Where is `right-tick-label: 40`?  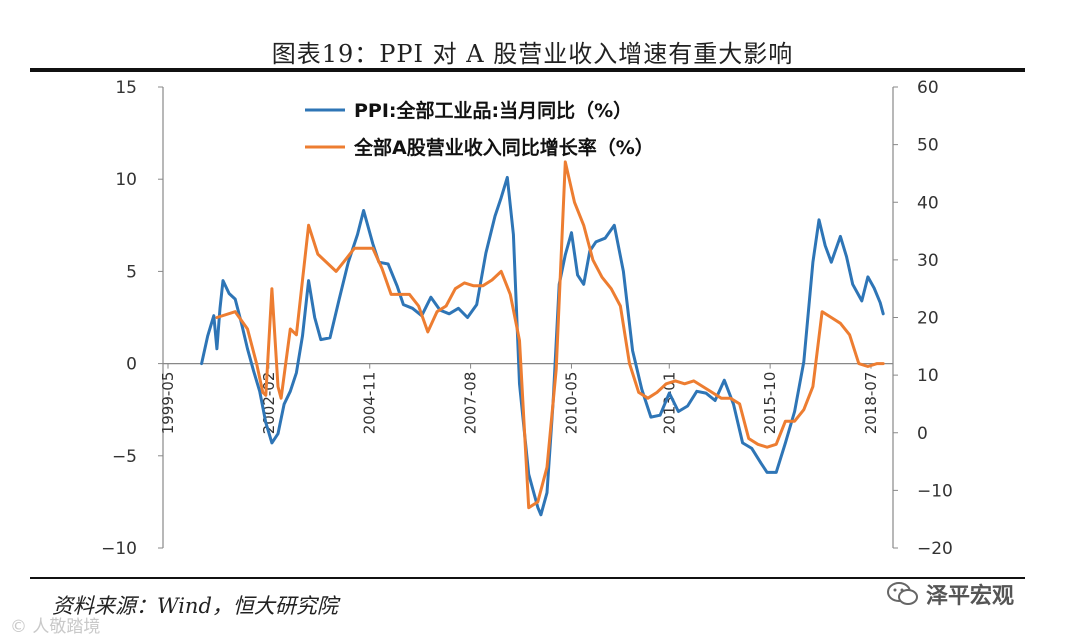
right-tick-label: 40 is located at coordinates (928, 203).